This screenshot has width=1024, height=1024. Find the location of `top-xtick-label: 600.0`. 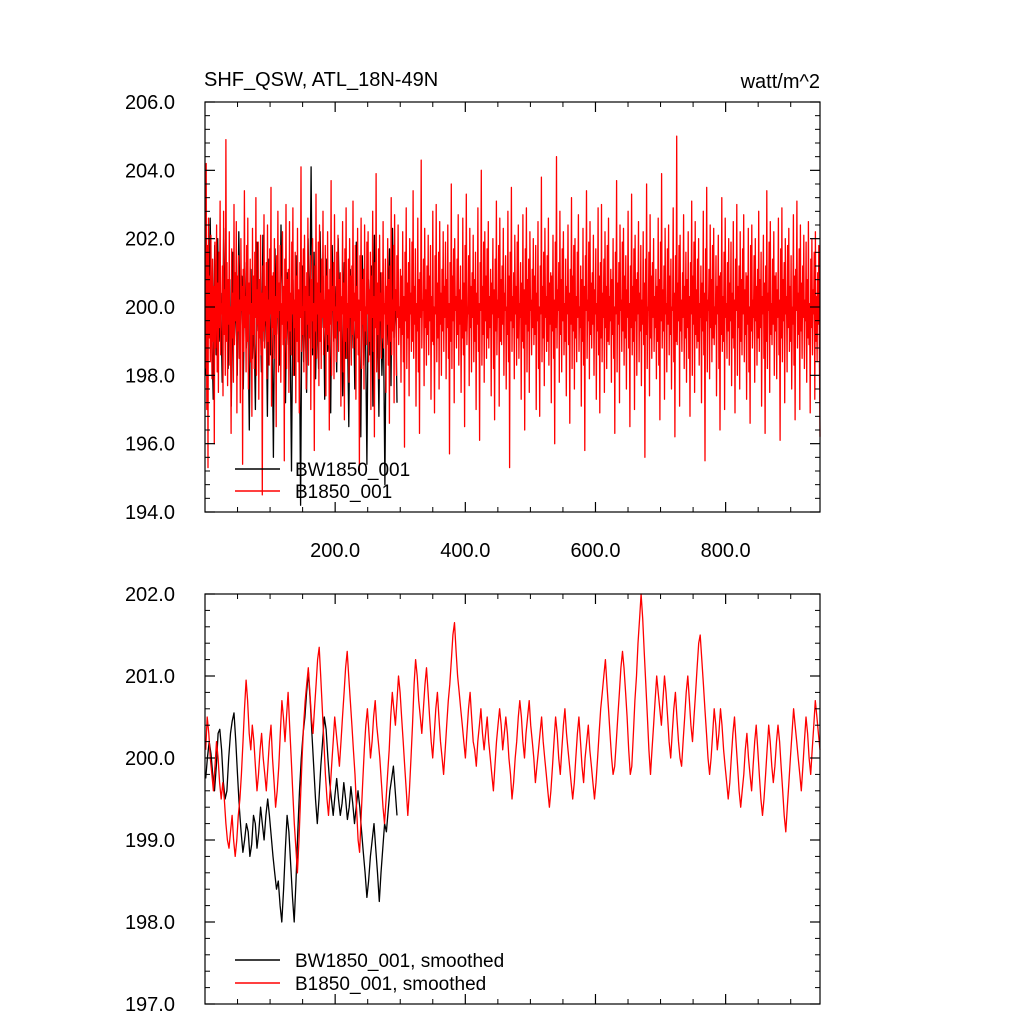

top-xtick-label: 600.0 is located at coordinates (595, 551).